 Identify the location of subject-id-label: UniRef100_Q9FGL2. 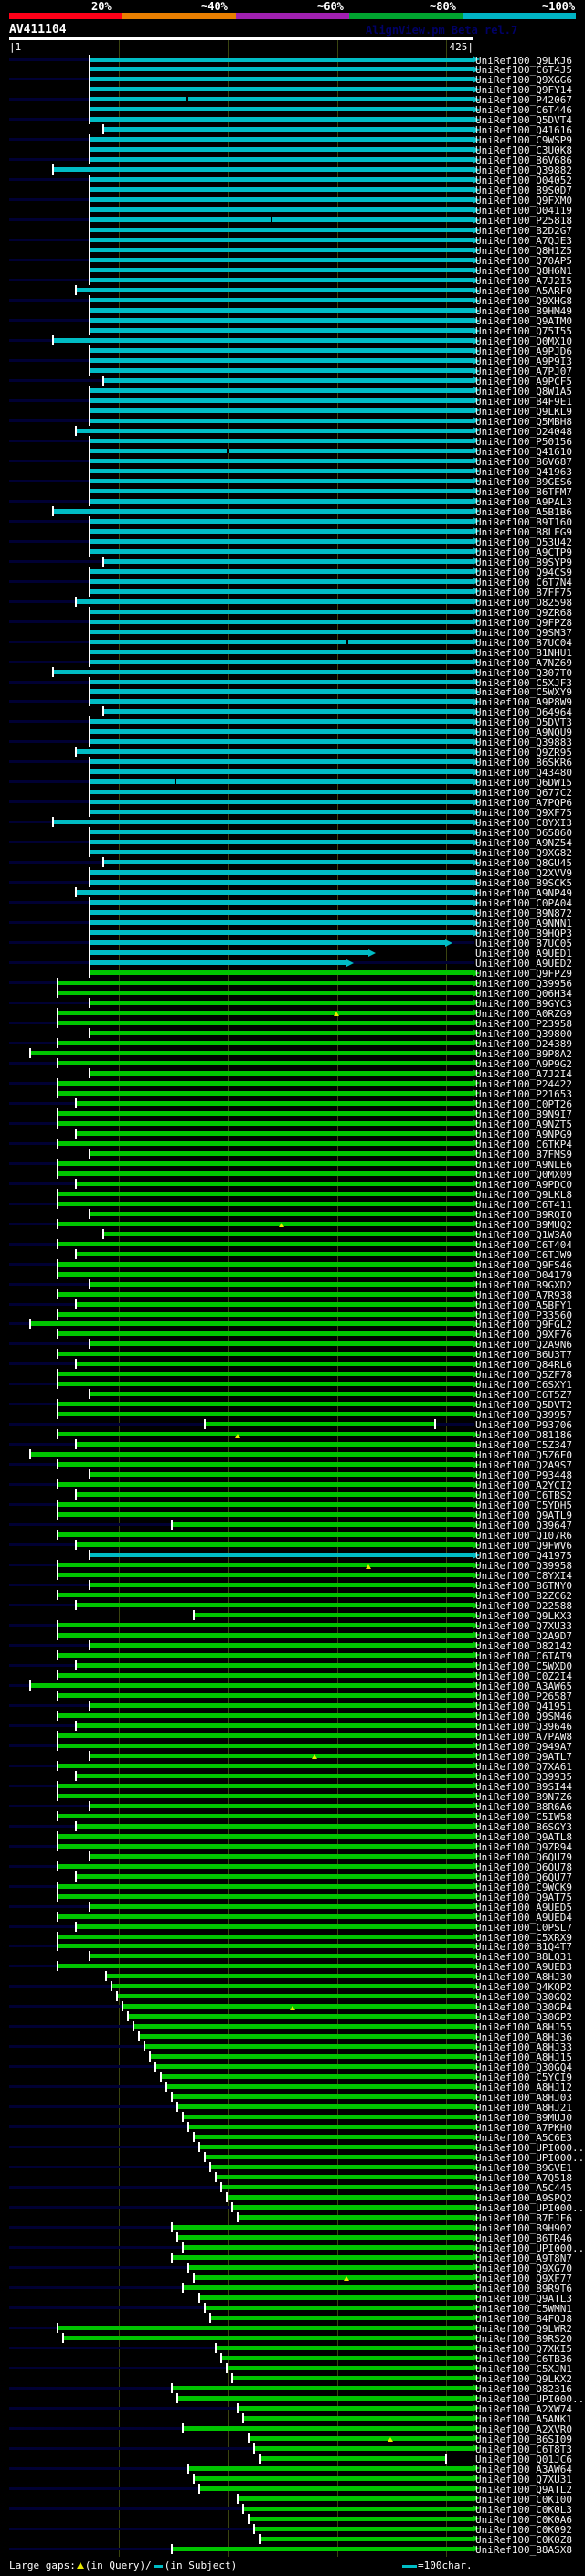
(523, 1325).